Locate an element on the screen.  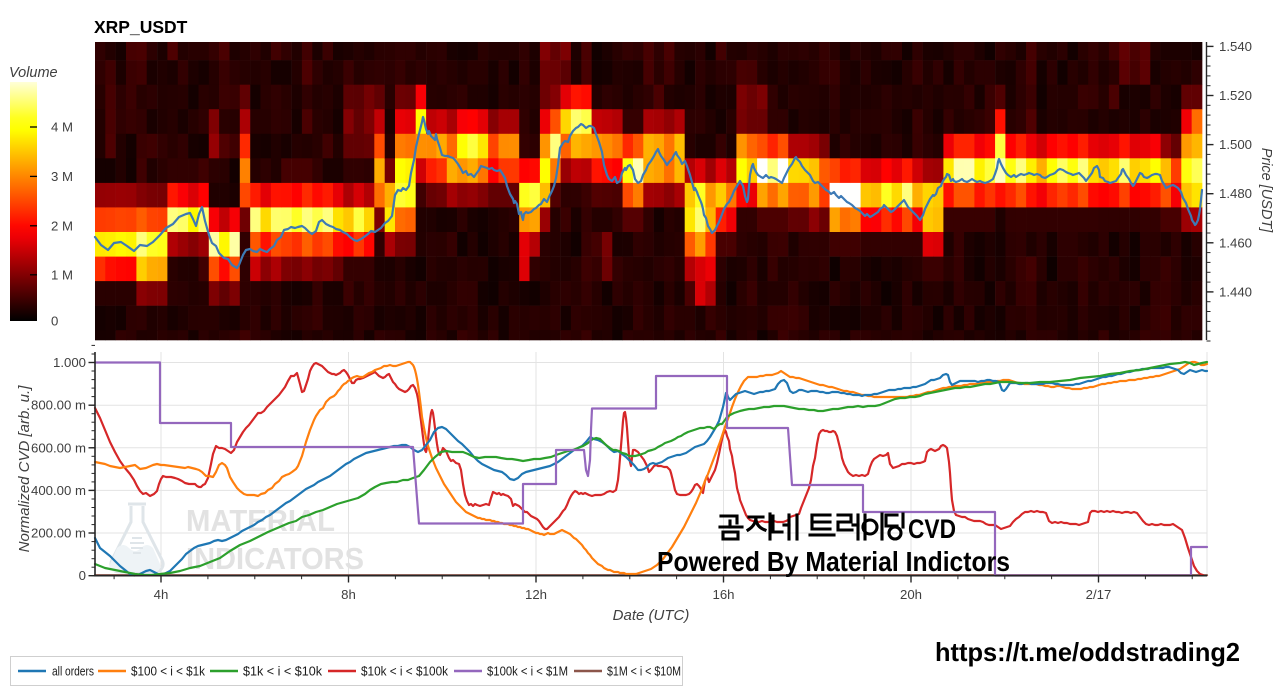
svg-text: $10k < i < $100k is located at coordinates (404, 671).